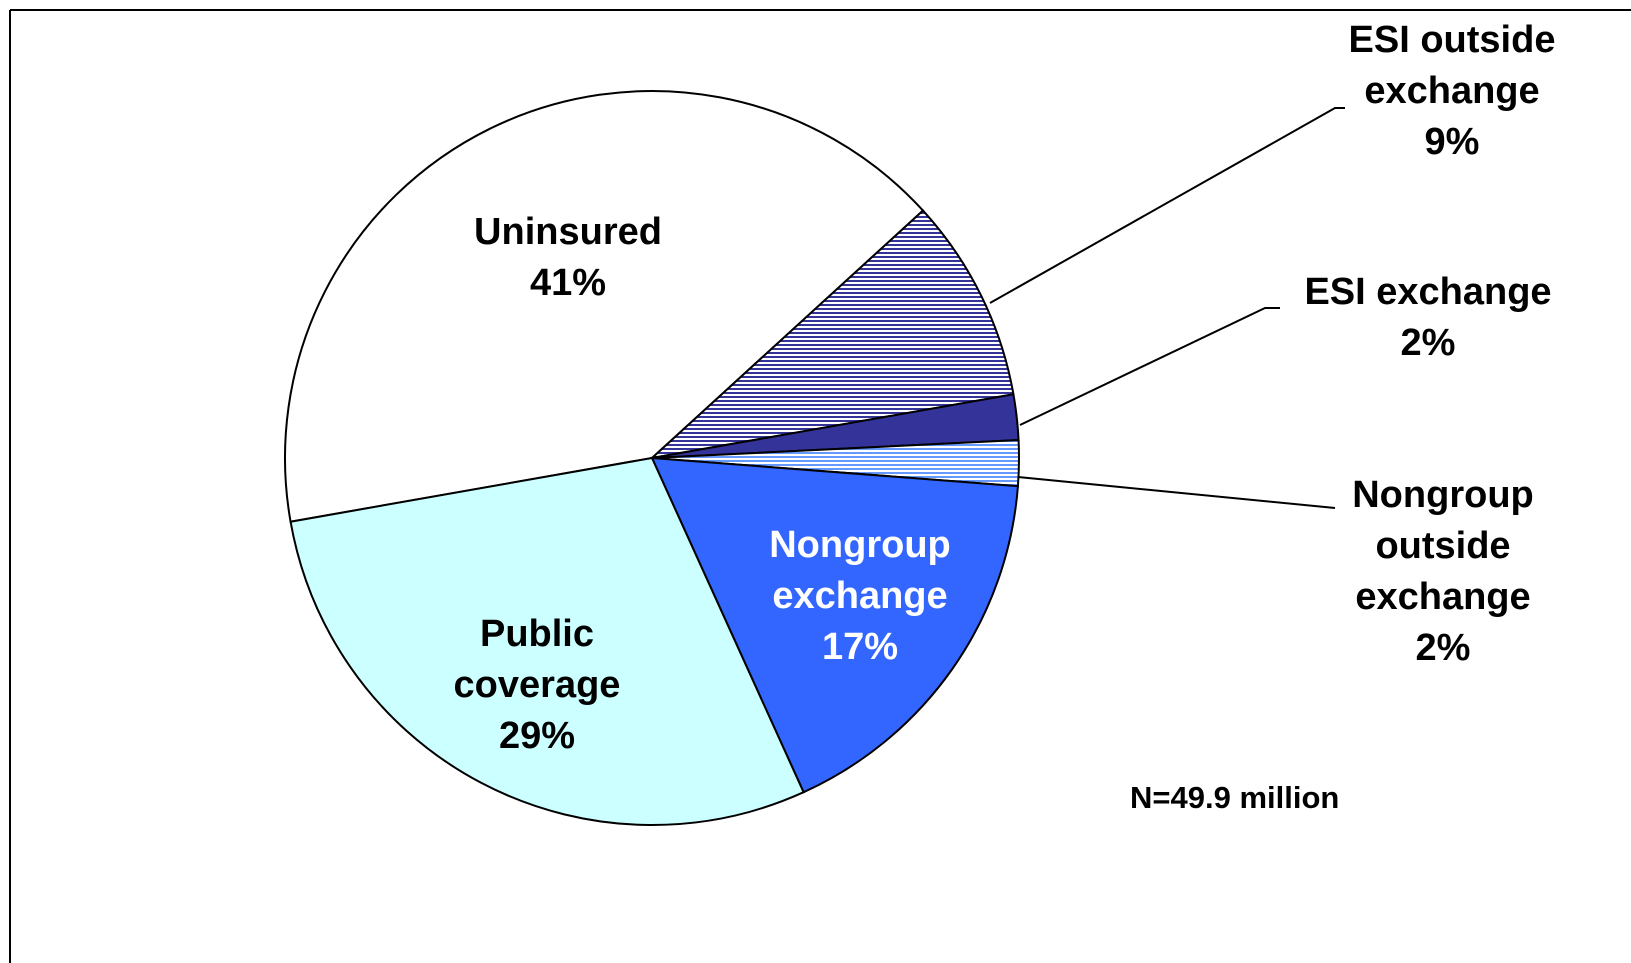  I want to click on category-label: ESI exchange, so click(1428, 292).